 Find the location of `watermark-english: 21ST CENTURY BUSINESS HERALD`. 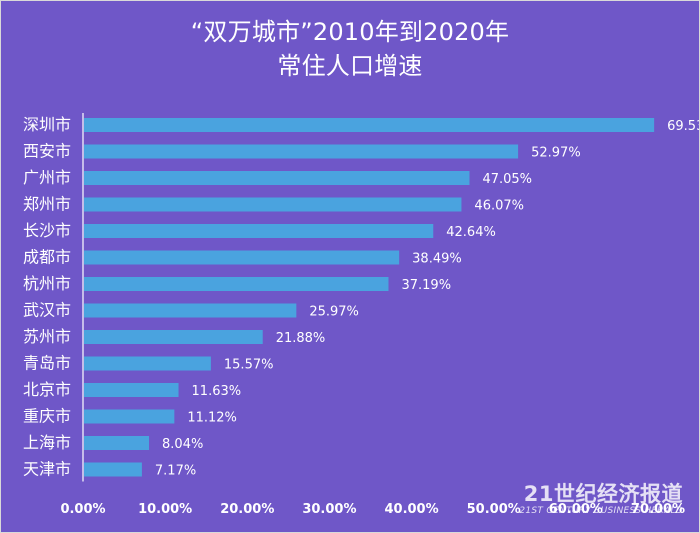

watermark-english: 21ST CENTURY BUSINESS HERALD is located at coordinates (601, 511).